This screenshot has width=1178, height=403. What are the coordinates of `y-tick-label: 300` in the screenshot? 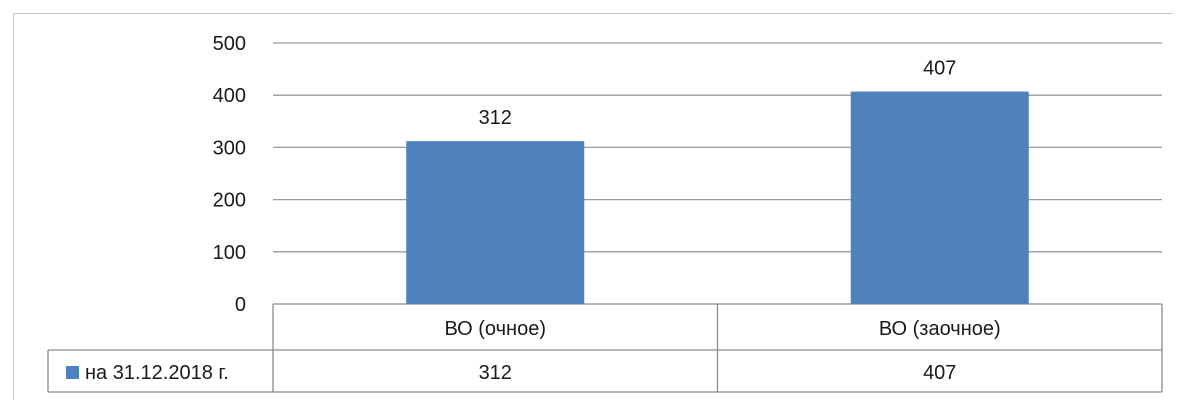 It's located at (229, 148).